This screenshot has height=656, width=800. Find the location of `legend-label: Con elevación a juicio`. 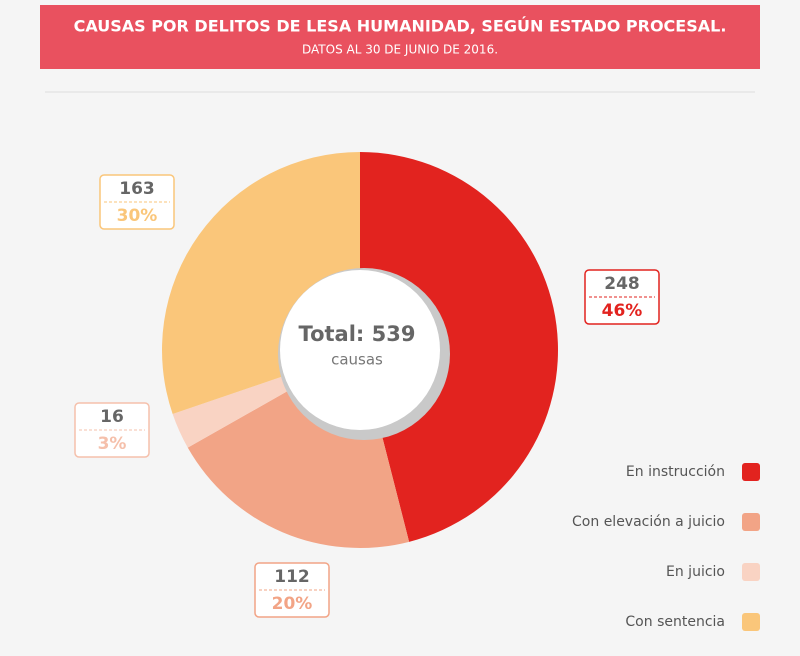

legend-label: Con elevación a juicio is located at coordinates (648, 522).